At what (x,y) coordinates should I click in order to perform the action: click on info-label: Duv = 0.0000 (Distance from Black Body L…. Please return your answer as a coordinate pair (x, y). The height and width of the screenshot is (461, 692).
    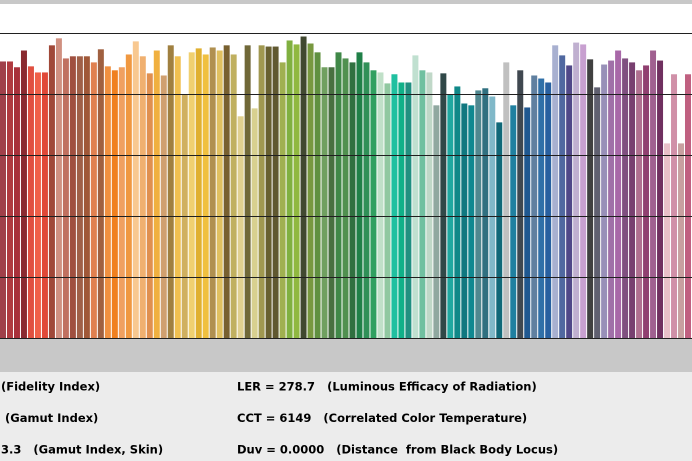
    Looking at the image, I should click on (397, 450).